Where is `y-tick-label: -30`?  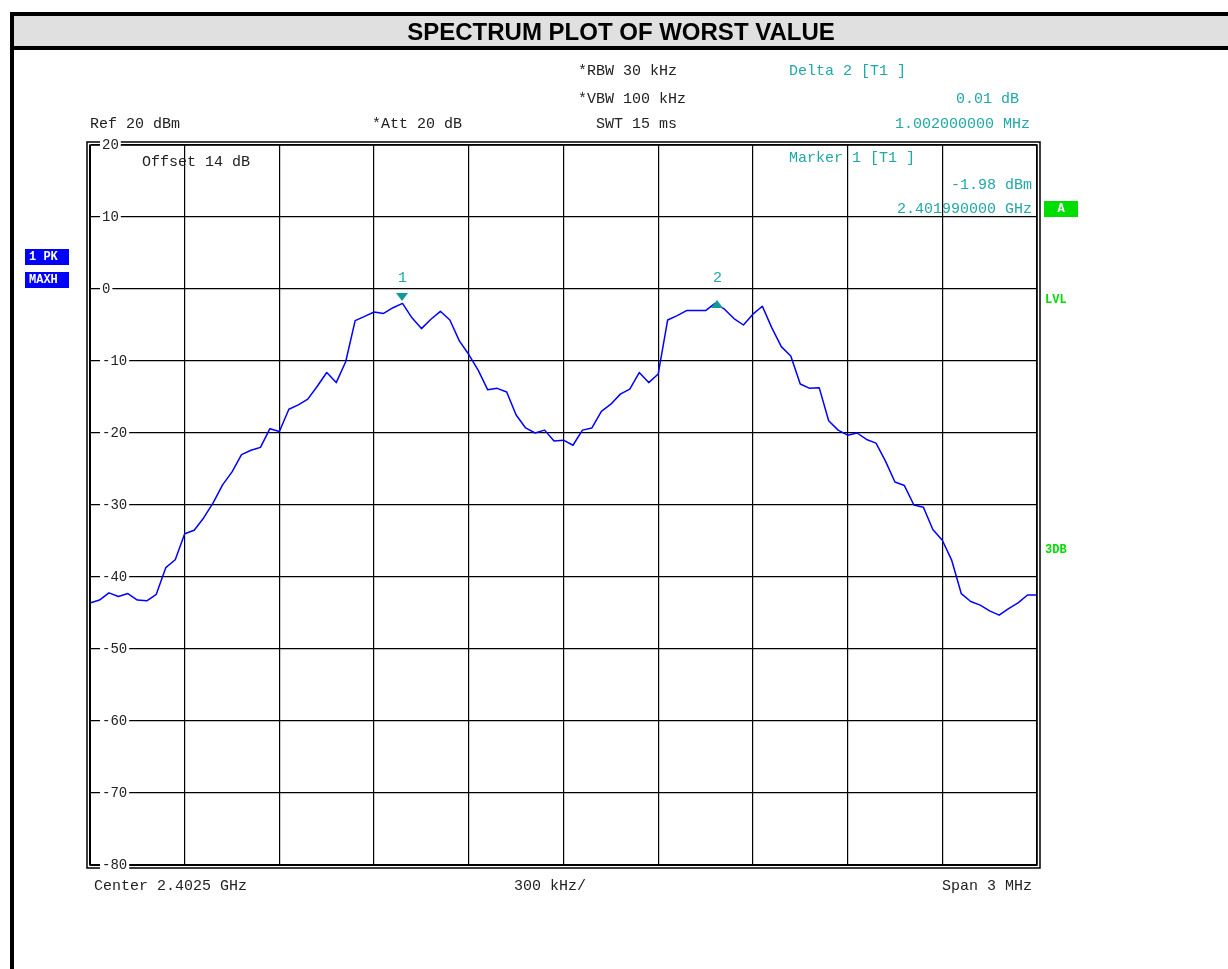
y-tick-label: -30 is located at coordinates (115, 504).